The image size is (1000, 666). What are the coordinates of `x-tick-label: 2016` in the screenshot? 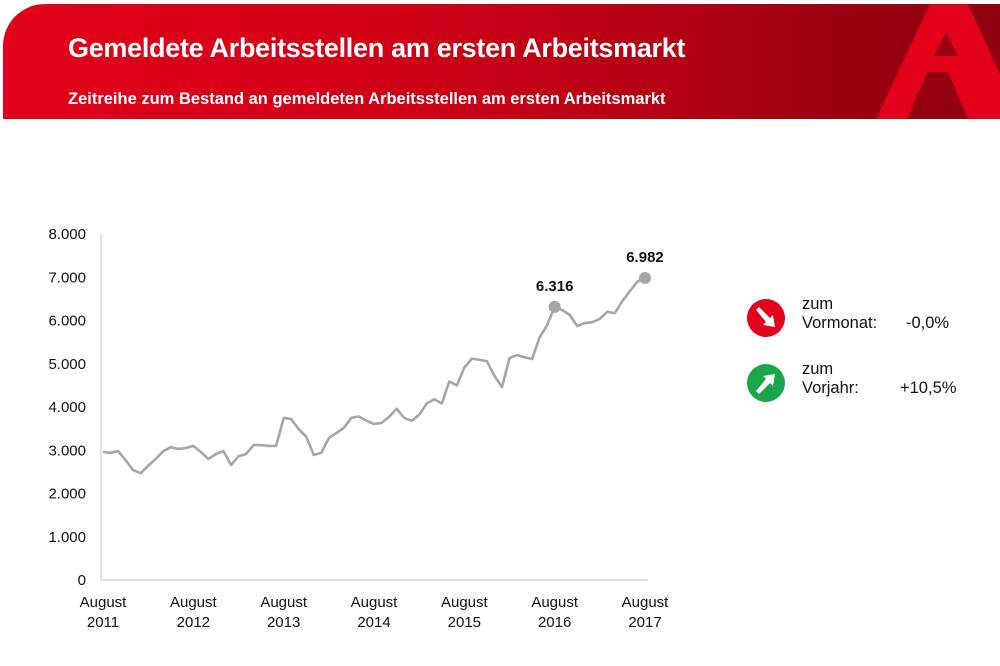 It's located at (554, 622).